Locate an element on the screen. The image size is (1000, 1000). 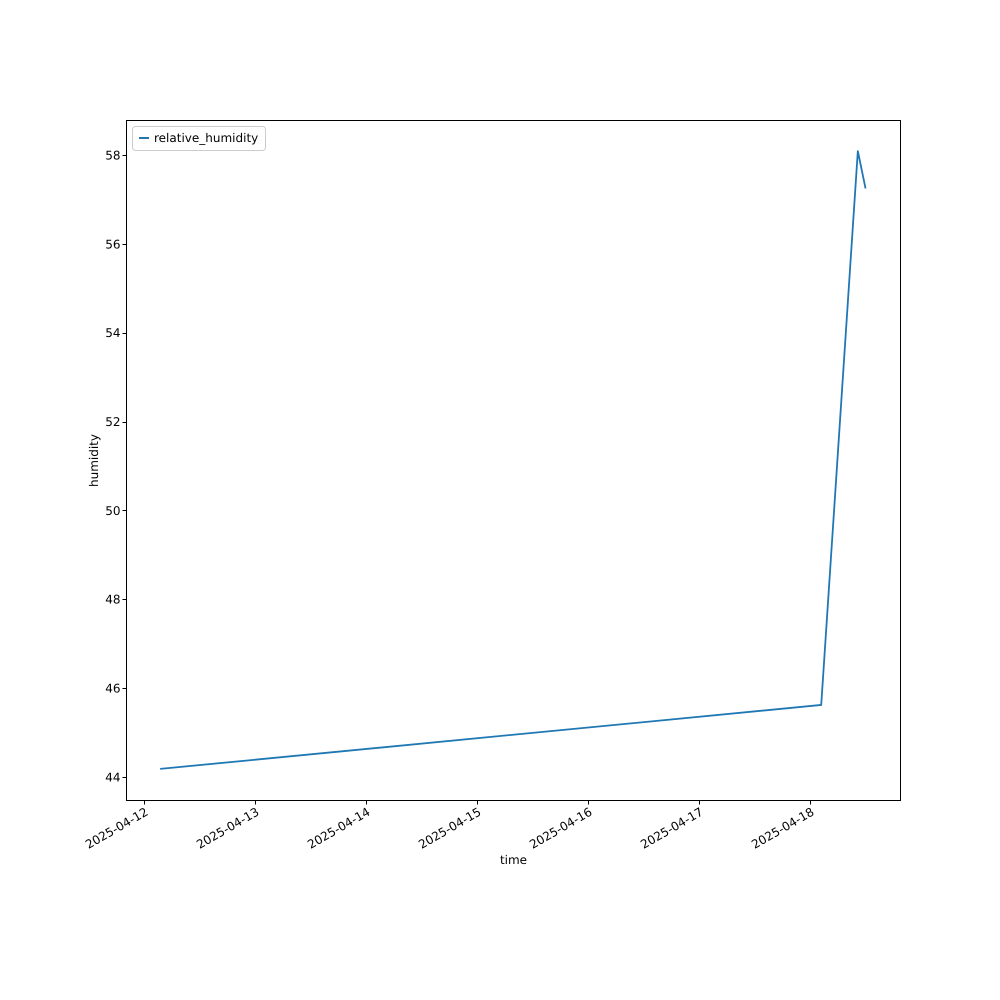
y-tick-label: 44 is located at coordinates (112, 777).